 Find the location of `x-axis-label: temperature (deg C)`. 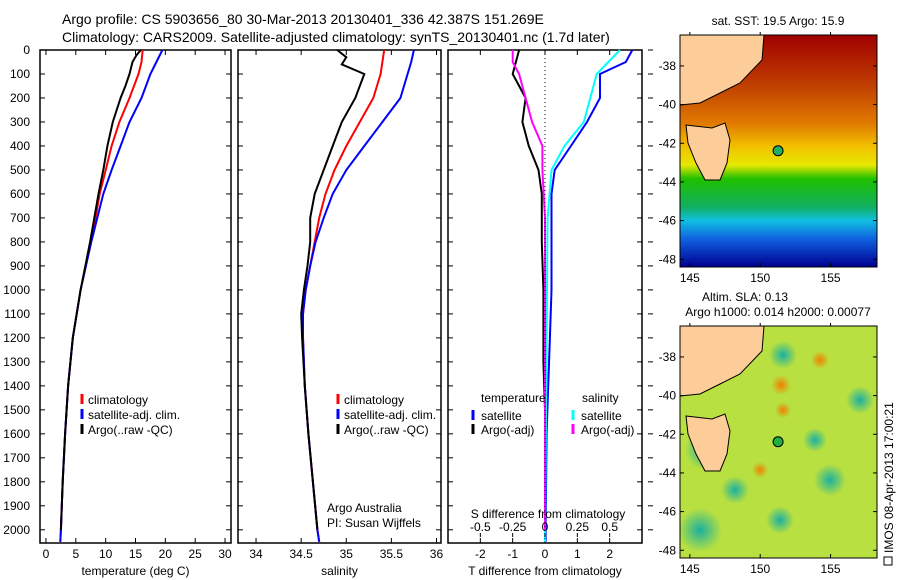

x-axis-label: temperature (deg C) is located at coordinates (135, 571).